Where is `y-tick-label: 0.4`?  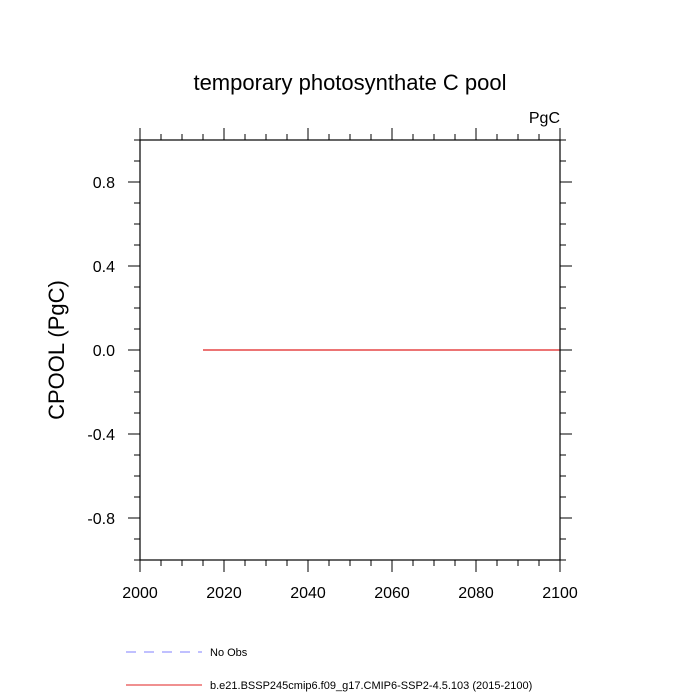
y-tick-label: 0.4 is located at coordinates (104, 267).